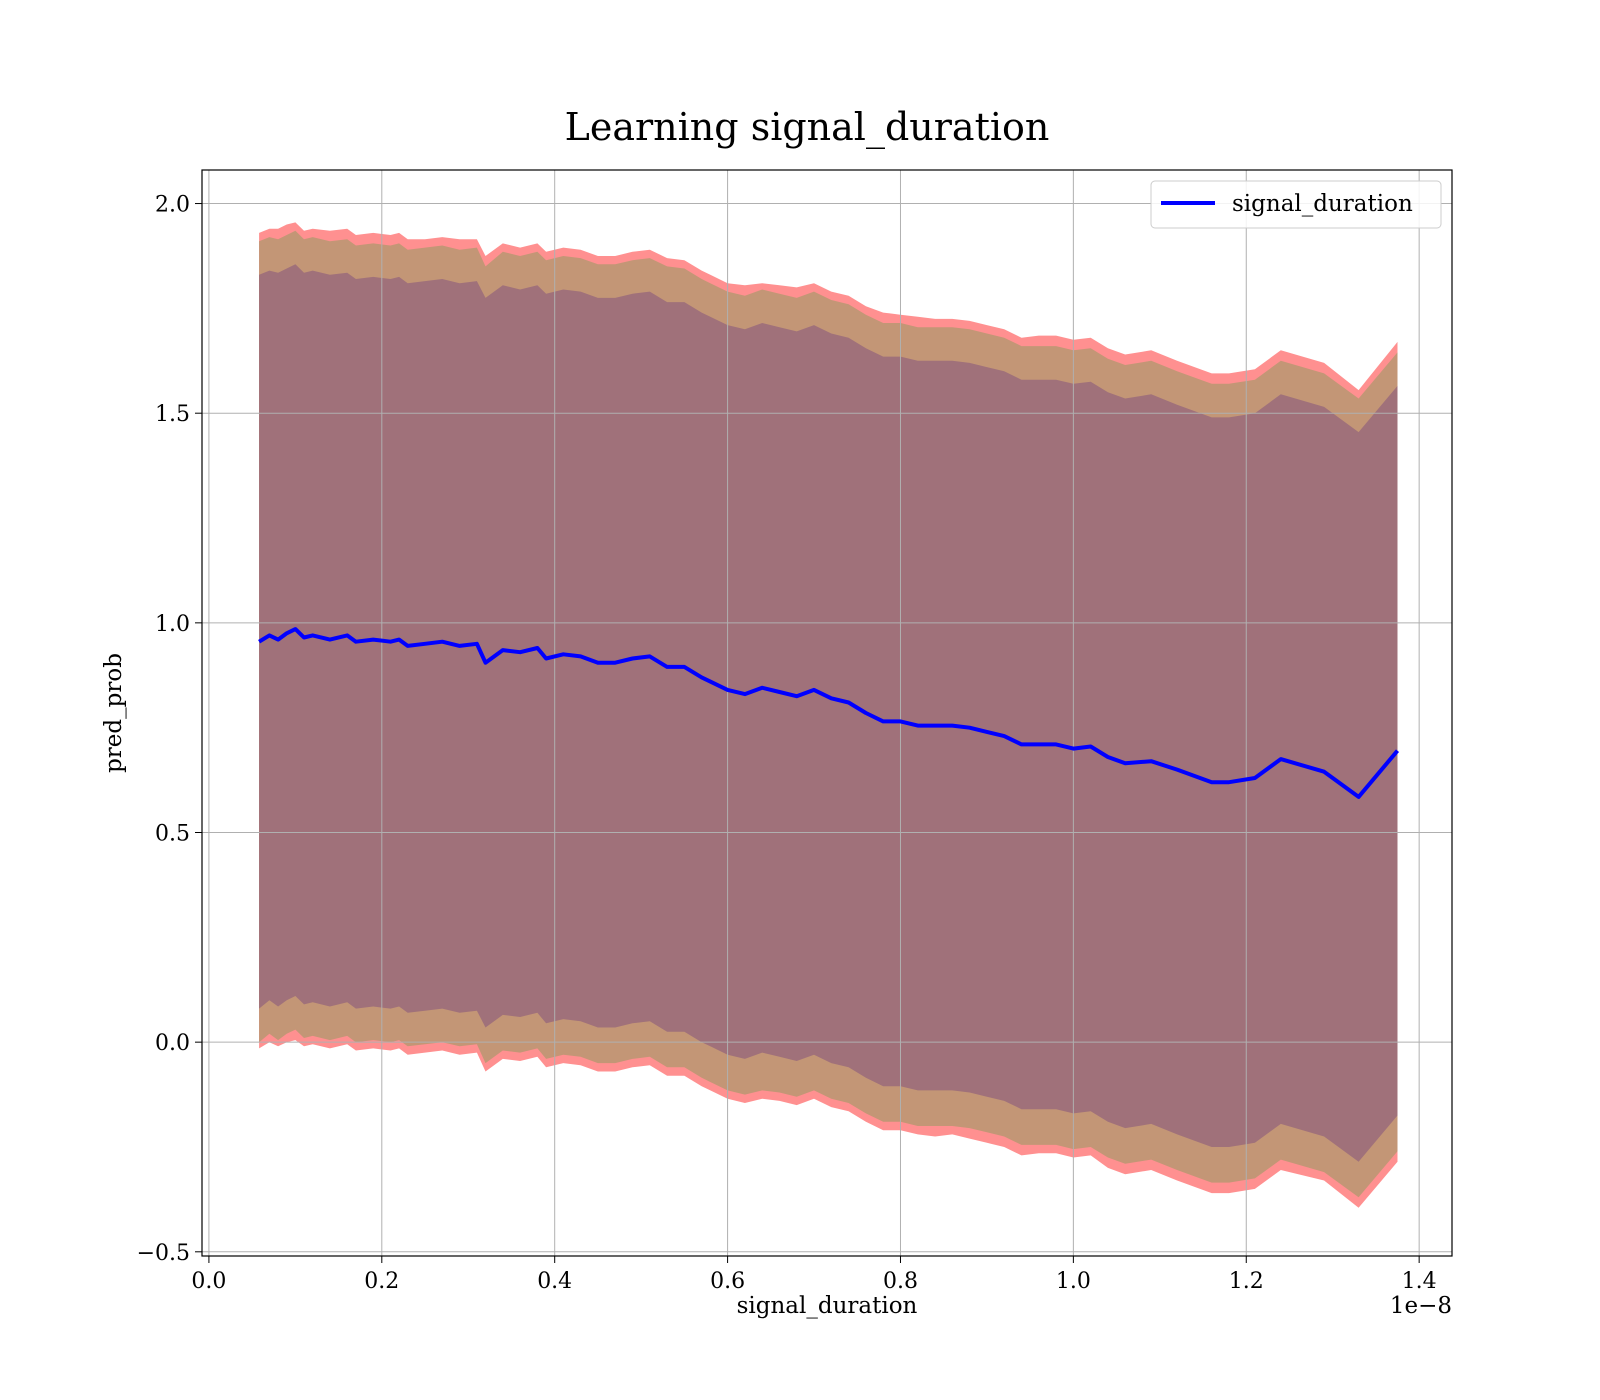 This screenshot has width=1600, height=1400. I want to click on x-tick-label: 1.2, so click(1246, 1281).